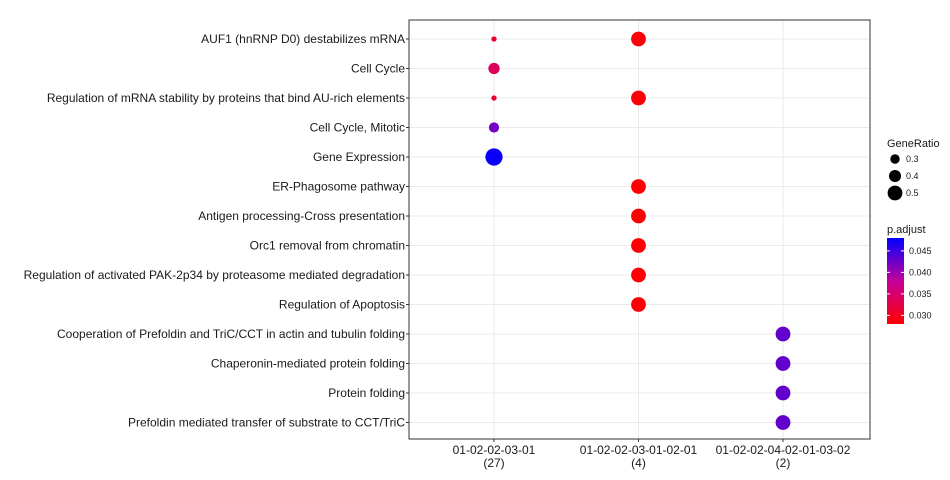 The width and height of the screenshot is (950, 480). What do you see at coordinates (912, 159) in the screenshot?
I see `gene-ratio-legend-label: 0.3` at bounding box center [912, 159].